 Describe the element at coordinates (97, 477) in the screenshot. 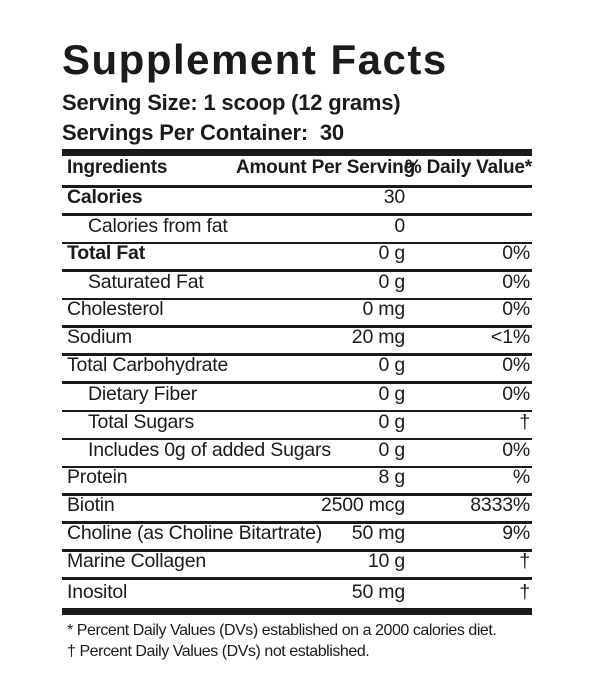

I see `nutrient-name: Protein` at that location.